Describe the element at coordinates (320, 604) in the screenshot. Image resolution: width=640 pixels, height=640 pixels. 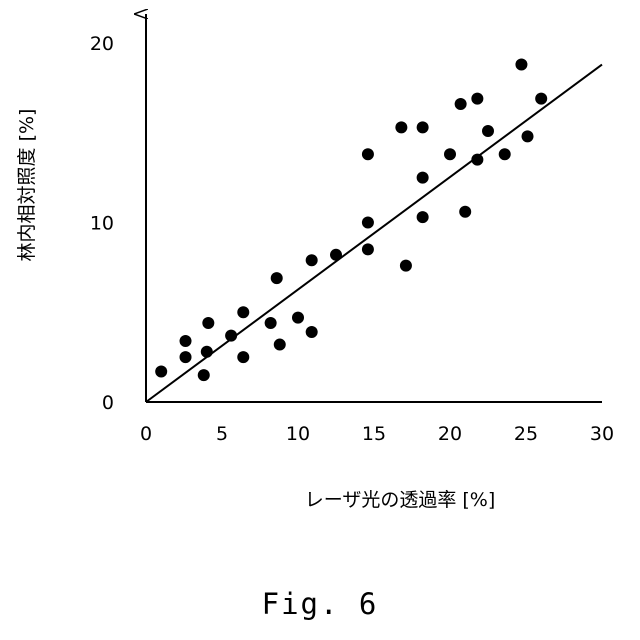
I see `figure-caption: Fig. 6` at that location.